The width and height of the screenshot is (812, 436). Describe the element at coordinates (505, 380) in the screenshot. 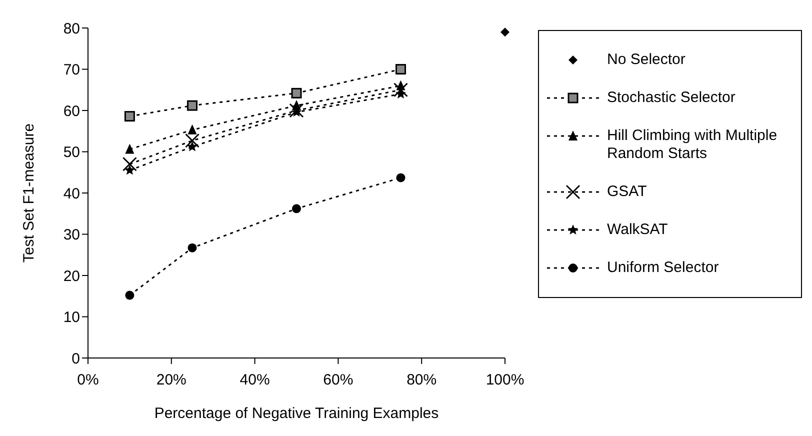

I see `x-tick-label: 100%` at that location.